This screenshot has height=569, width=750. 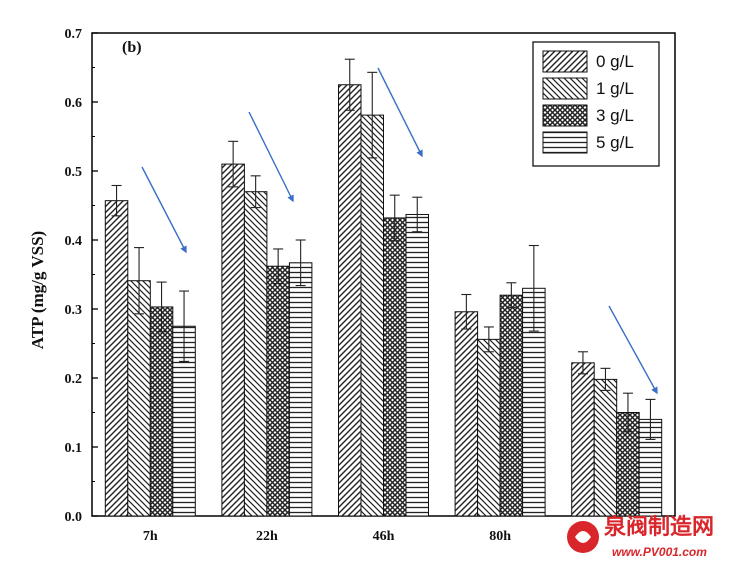 I want to click on bar-1-g-l-80h, so click(x=489, y=427).